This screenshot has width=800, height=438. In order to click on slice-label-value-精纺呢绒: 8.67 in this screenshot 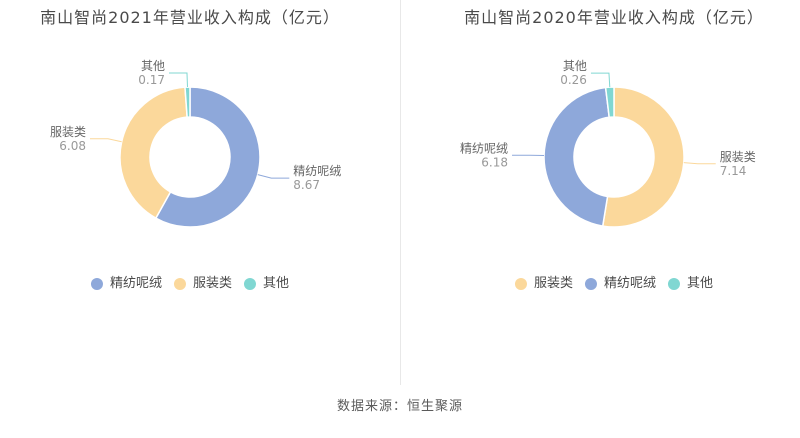, I will do `click(306, 185)`.